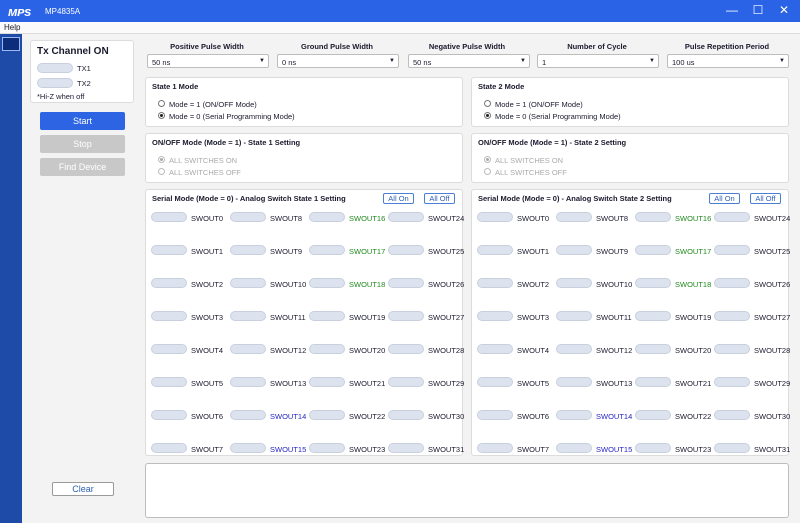 This screenshot has width=800, height=523. What do you see at coordinates (82, 144) in the screenshot?
I see `stop-button: Stop` at bounding box center [82, 144].